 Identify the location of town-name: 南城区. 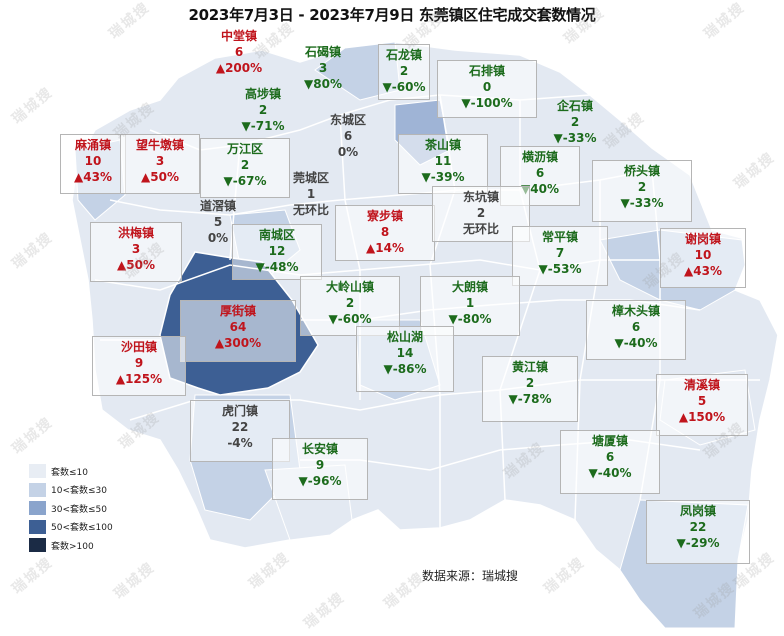
(276, 235).